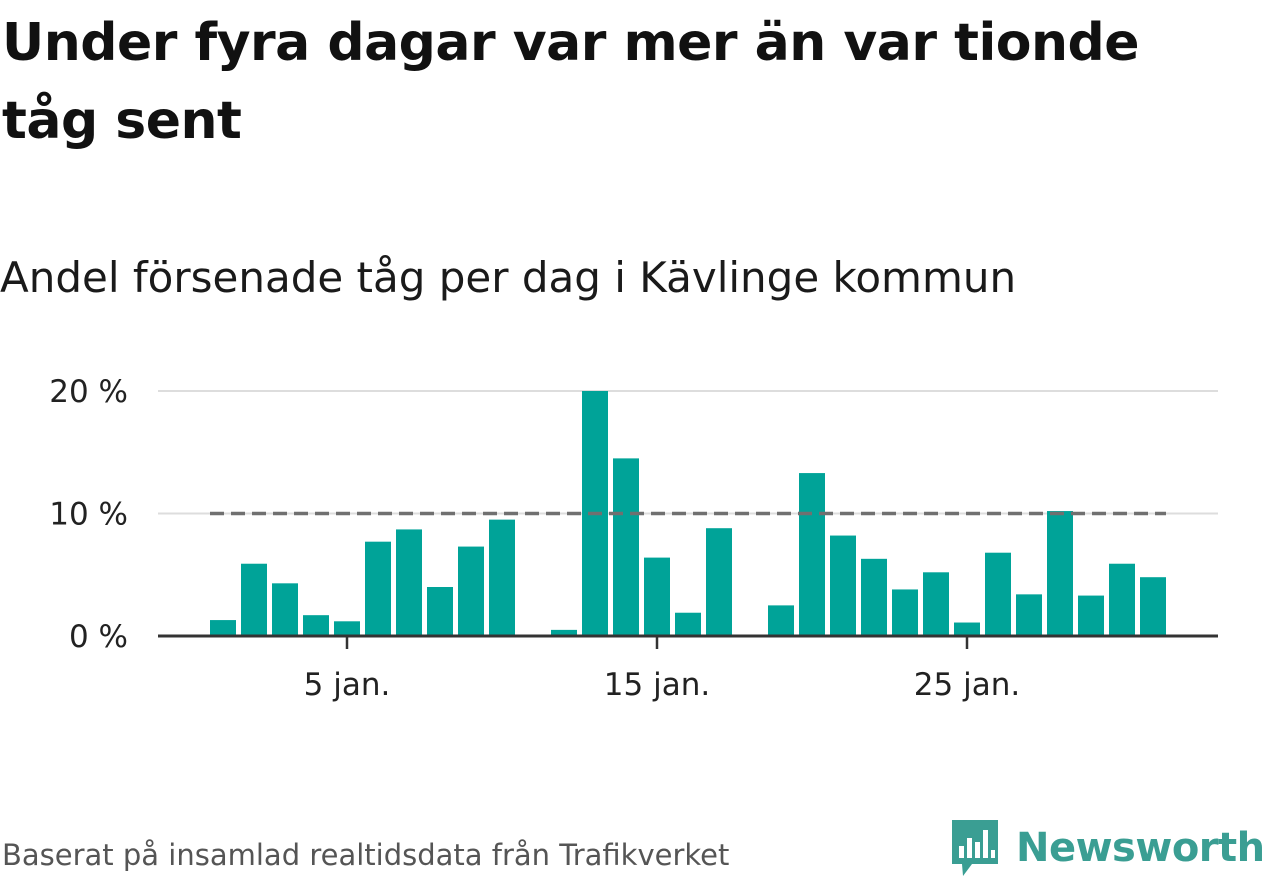 Image resolution: width=1262 pixels, height=879 pixels. What do you see at coordinates (1139, 848) in the screenshot?
I see `brand-name: Newsworthy` at bounding box center [1139, 848].